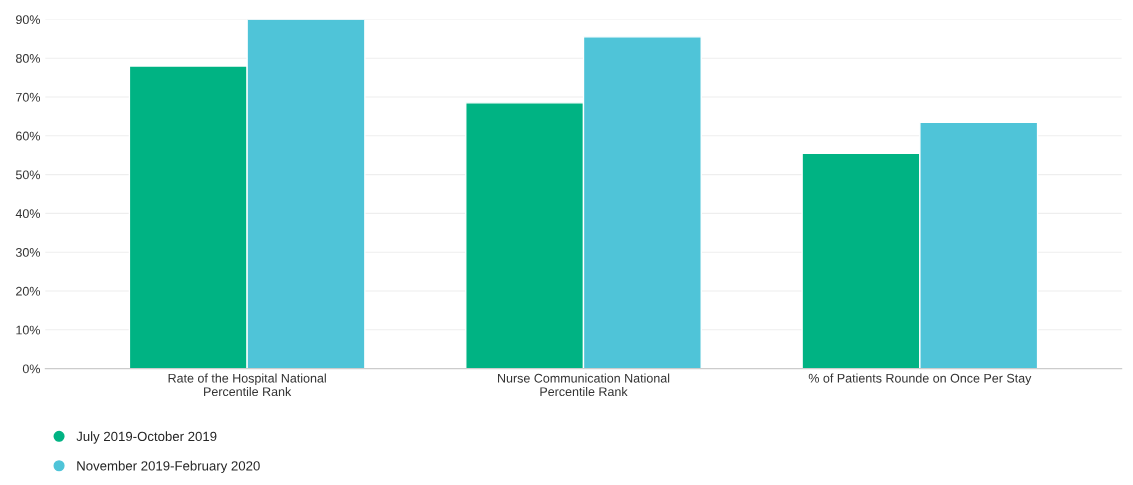 The width and height of the screenshot is (1133, 485). Describe the element at coordinates (168, 467) in the screenshot. I see `legend-label: November 2019-February 2020` at that location.